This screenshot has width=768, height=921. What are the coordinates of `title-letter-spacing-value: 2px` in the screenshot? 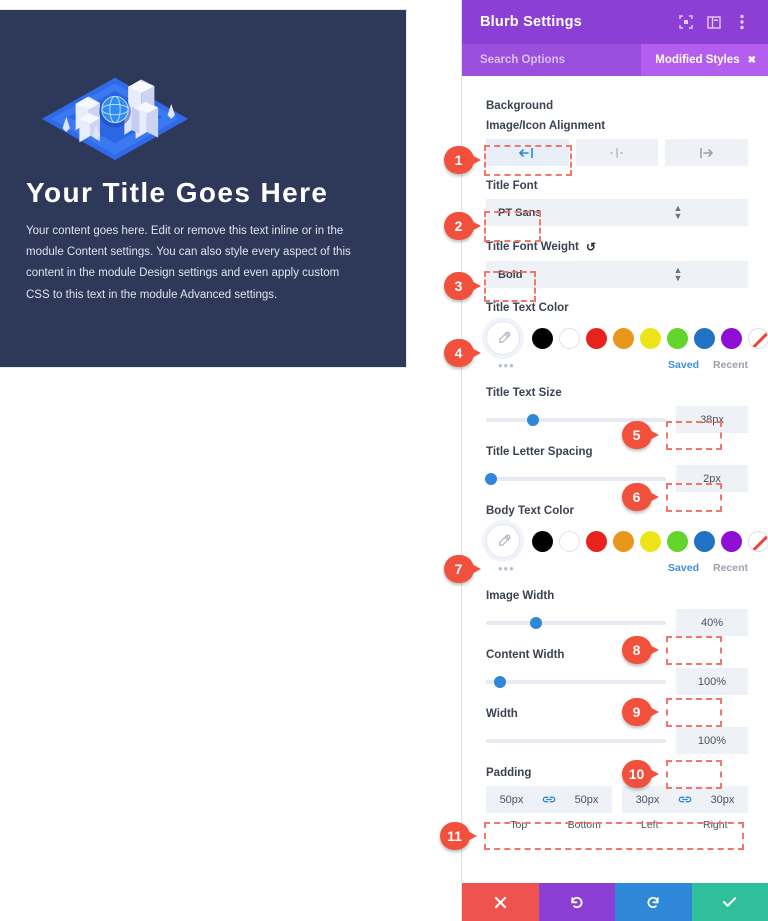 It's located at (712, 478).